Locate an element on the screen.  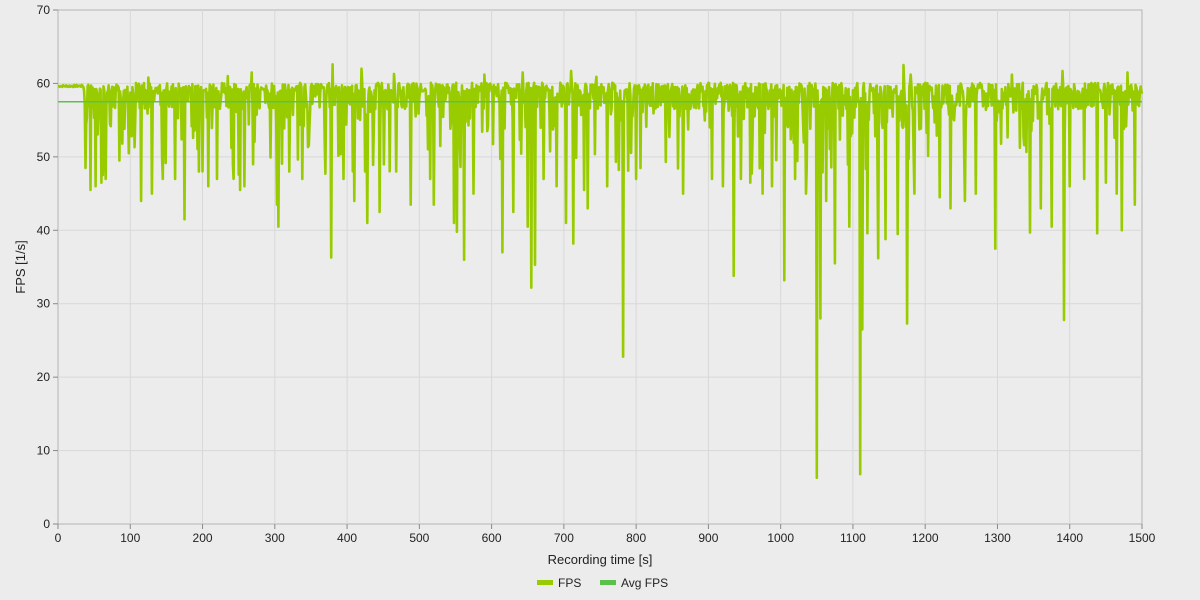
y-axis-title: FPS [1/s] is located at coordinates (20, 266).